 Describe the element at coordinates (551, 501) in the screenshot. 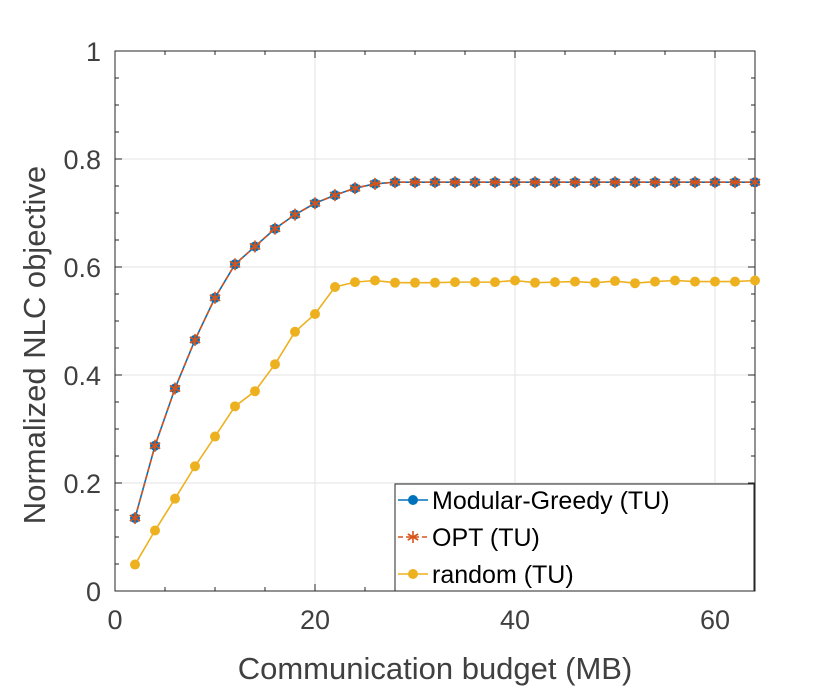

I see `legend-label-modular-greedy: Modular-Greedy (TU)` at that location.